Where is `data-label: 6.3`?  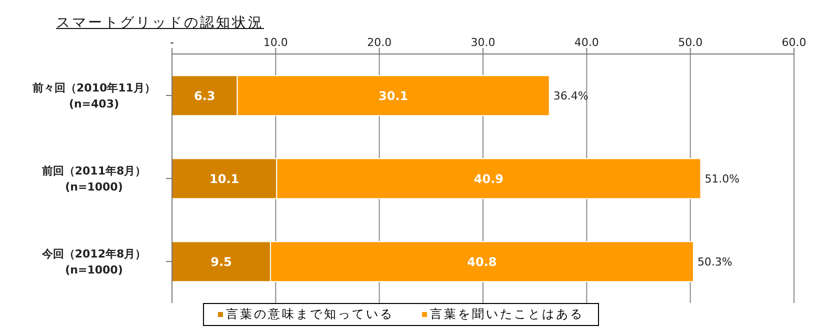 data-label: 6.3 is located at coordinates (205, 95).